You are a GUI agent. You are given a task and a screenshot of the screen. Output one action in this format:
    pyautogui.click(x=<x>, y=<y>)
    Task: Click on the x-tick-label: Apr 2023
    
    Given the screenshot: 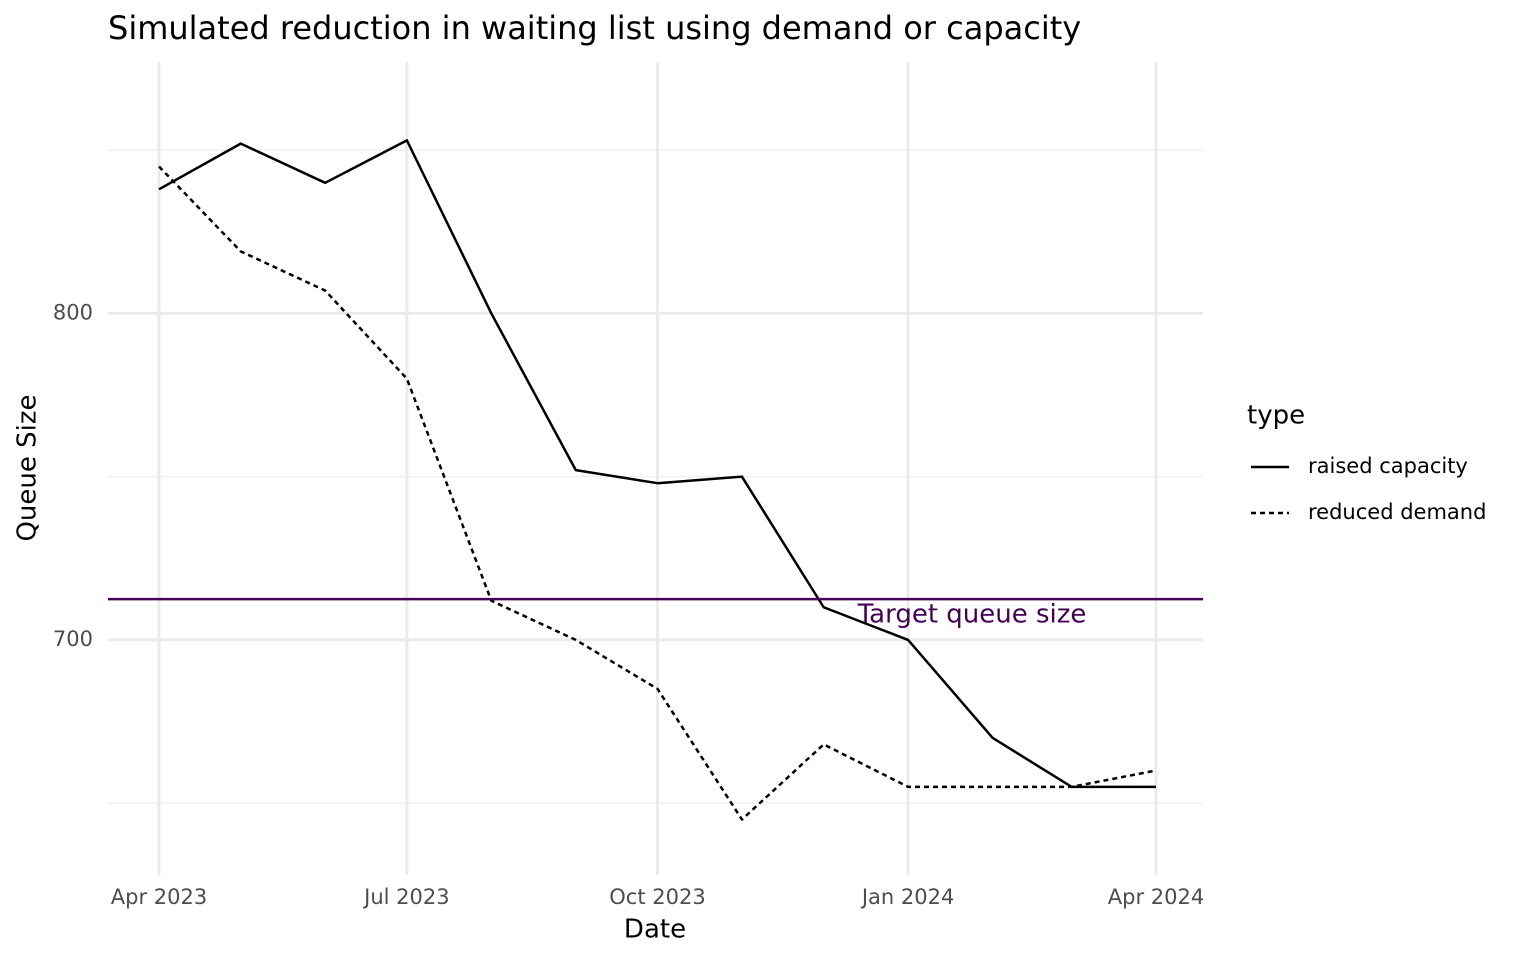 What is the action you would take?
    pyautogui.click(x=159, y=897)
    